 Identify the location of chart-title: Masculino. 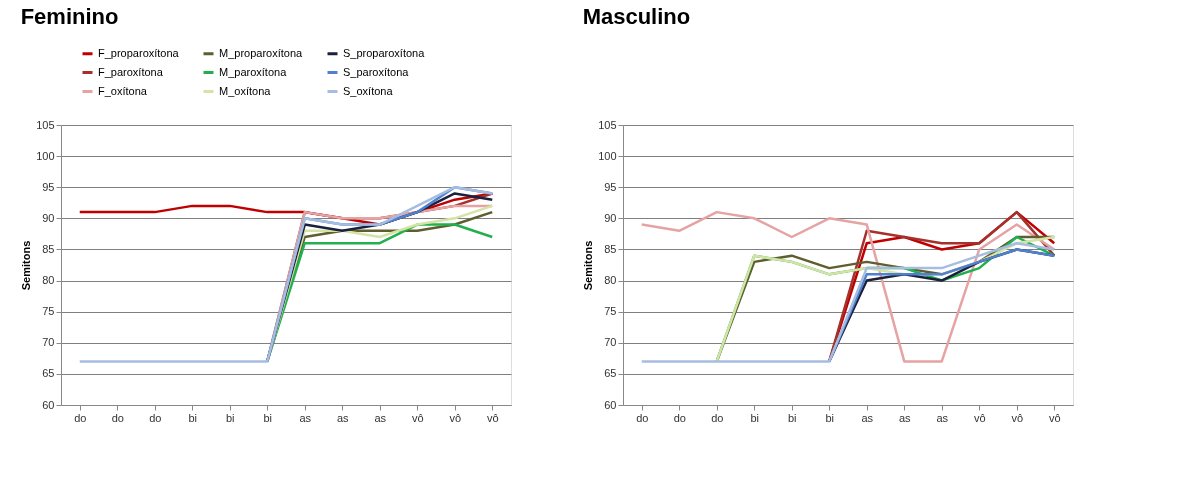
(636, 16).